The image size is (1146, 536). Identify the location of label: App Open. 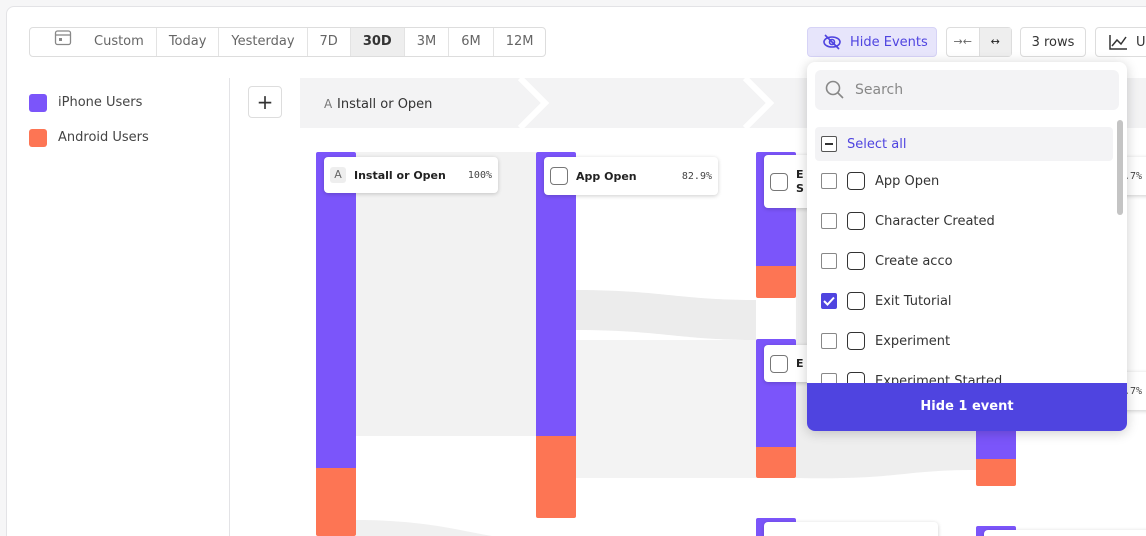
(907, 181).